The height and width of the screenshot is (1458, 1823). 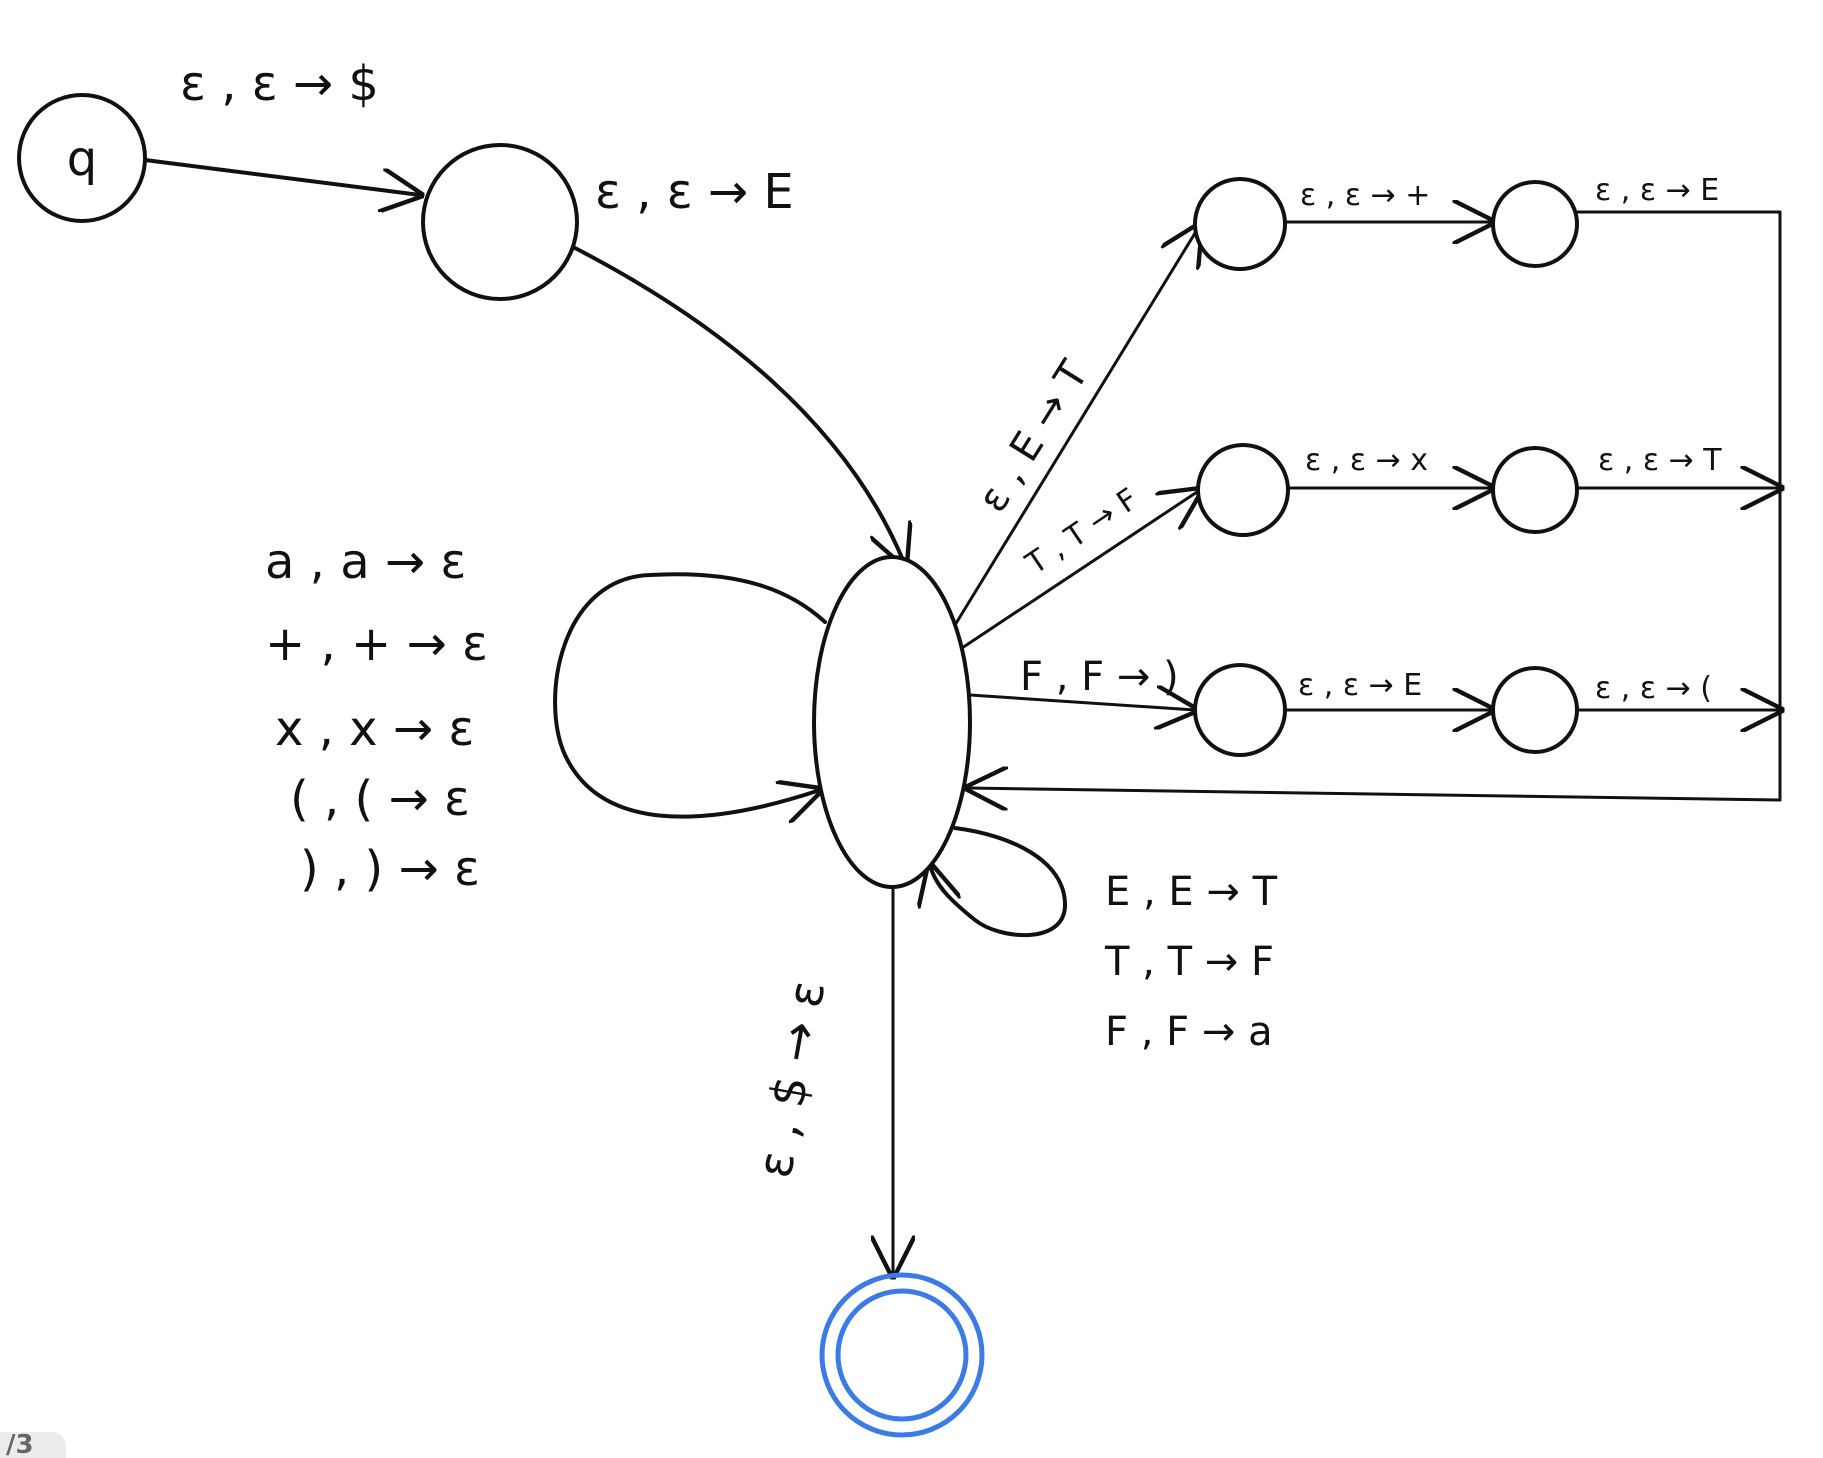 What do you see at coordinates (33, 1445) in the screenshot?
I see `page-indicator: /3` at bounding box center [33, 1445].